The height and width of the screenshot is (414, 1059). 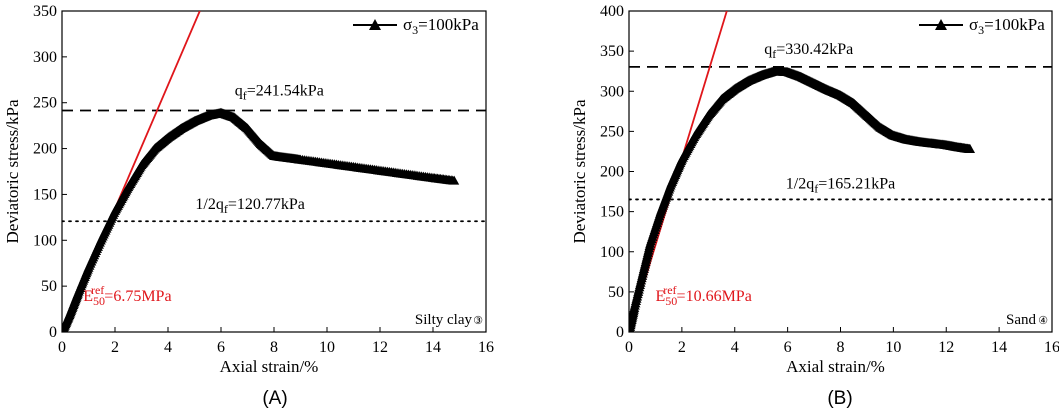 I want to click on soil-label: Sand, so click(x=1021, y=320).